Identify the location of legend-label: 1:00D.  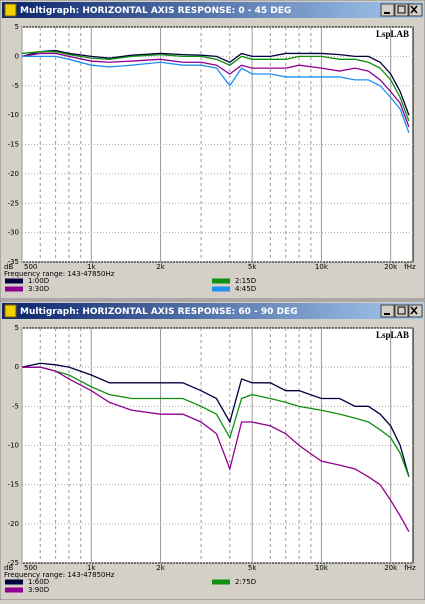
(38, 281).